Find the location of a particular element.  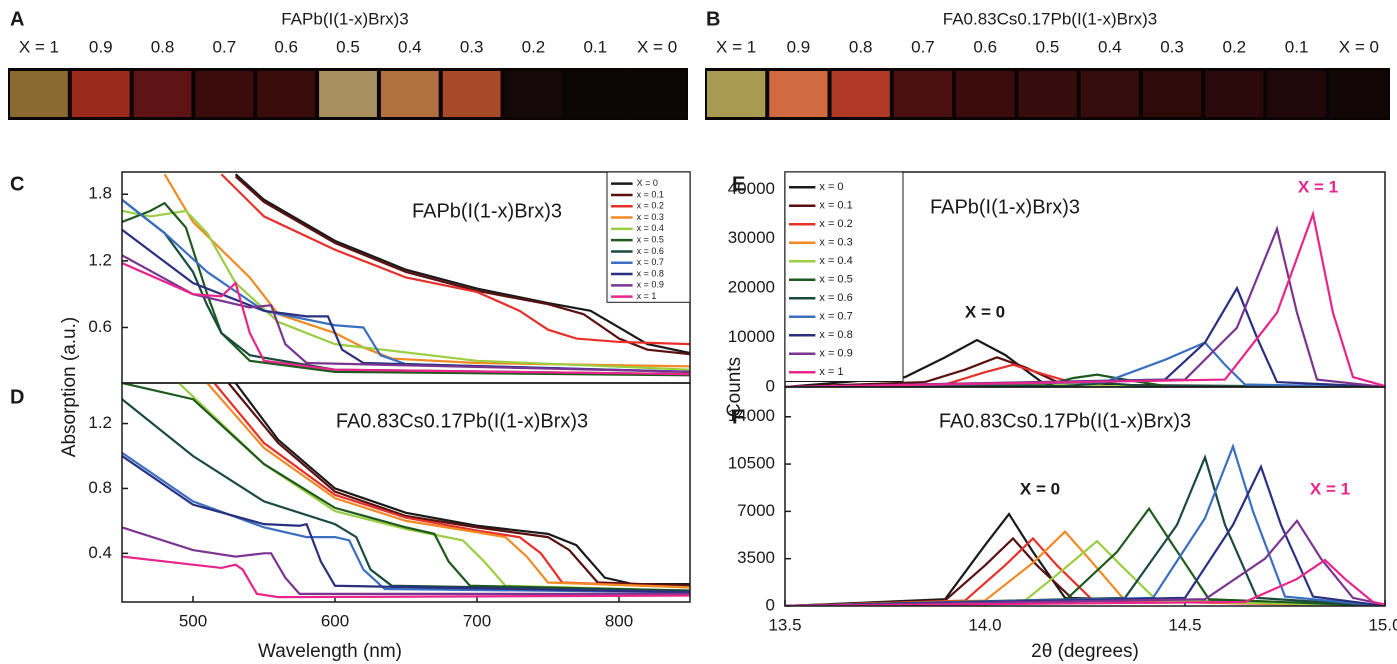

legend-label: x = 0.5 is located at coordinates (650, 240).